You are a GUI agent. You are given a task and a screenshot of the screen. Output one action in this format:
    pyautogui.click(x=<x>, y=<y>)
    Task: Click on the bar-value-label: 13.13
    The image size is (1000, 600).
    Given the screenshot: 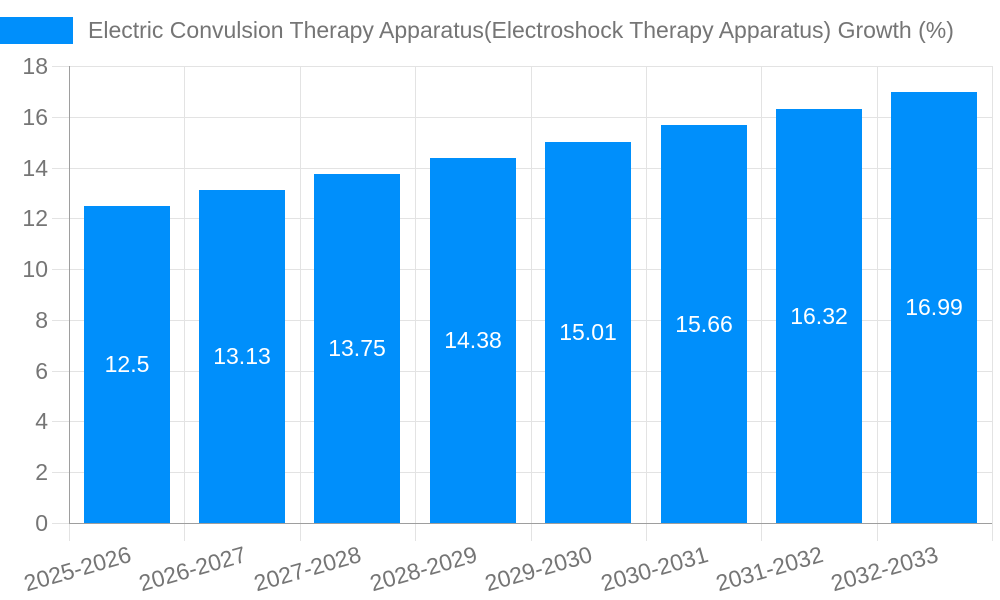 What is the action you would take?
    pyautogui.click(x=242, y=356)
    